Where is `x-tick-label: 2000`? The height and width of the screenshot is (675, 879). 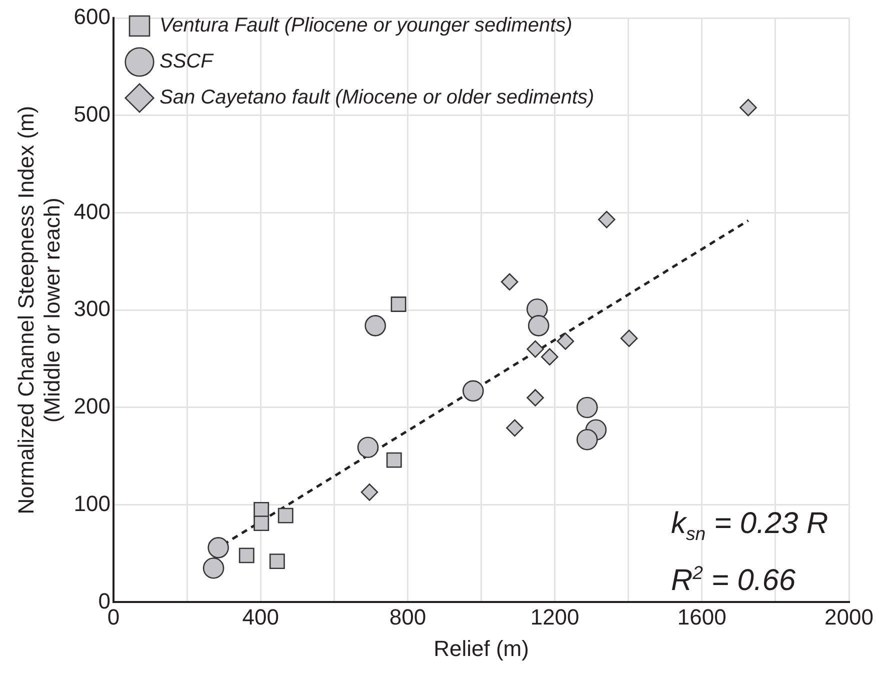
x-tick-label: 2000 is located at coordinates (849, 617).